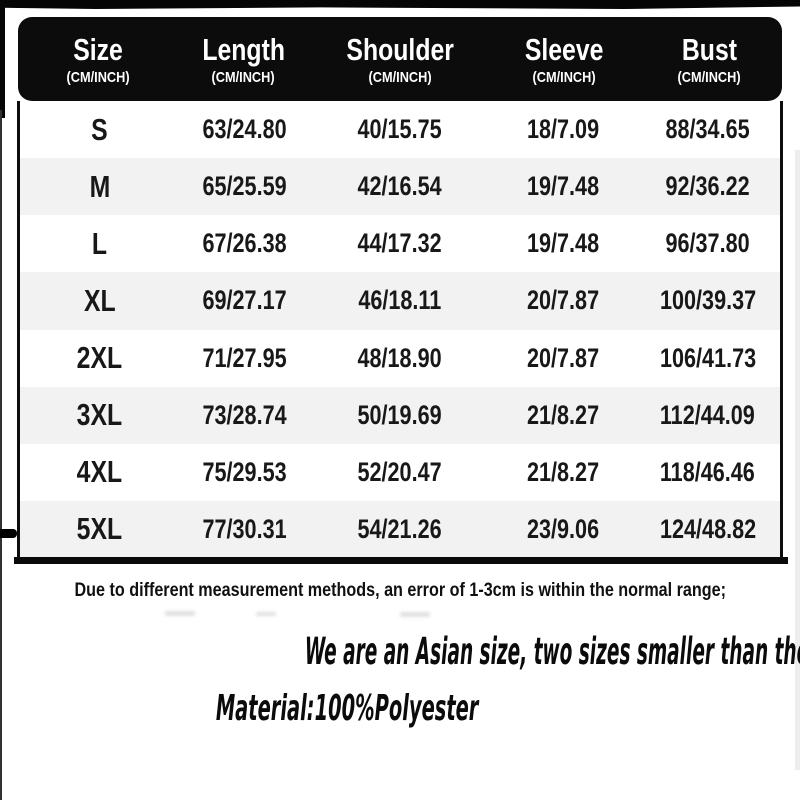  Describe the element at coordinates (708, 471) in the screenshot. I see `bust-value: 118/46.46` at that location.